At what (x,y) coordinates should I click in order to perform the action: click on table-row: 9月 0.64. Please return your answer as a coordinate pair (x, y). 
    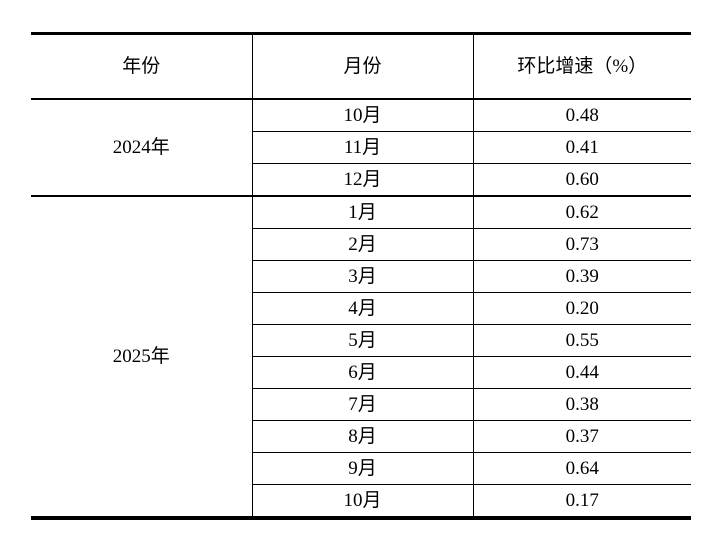
    Looking at the image, I should click on (361, 468).